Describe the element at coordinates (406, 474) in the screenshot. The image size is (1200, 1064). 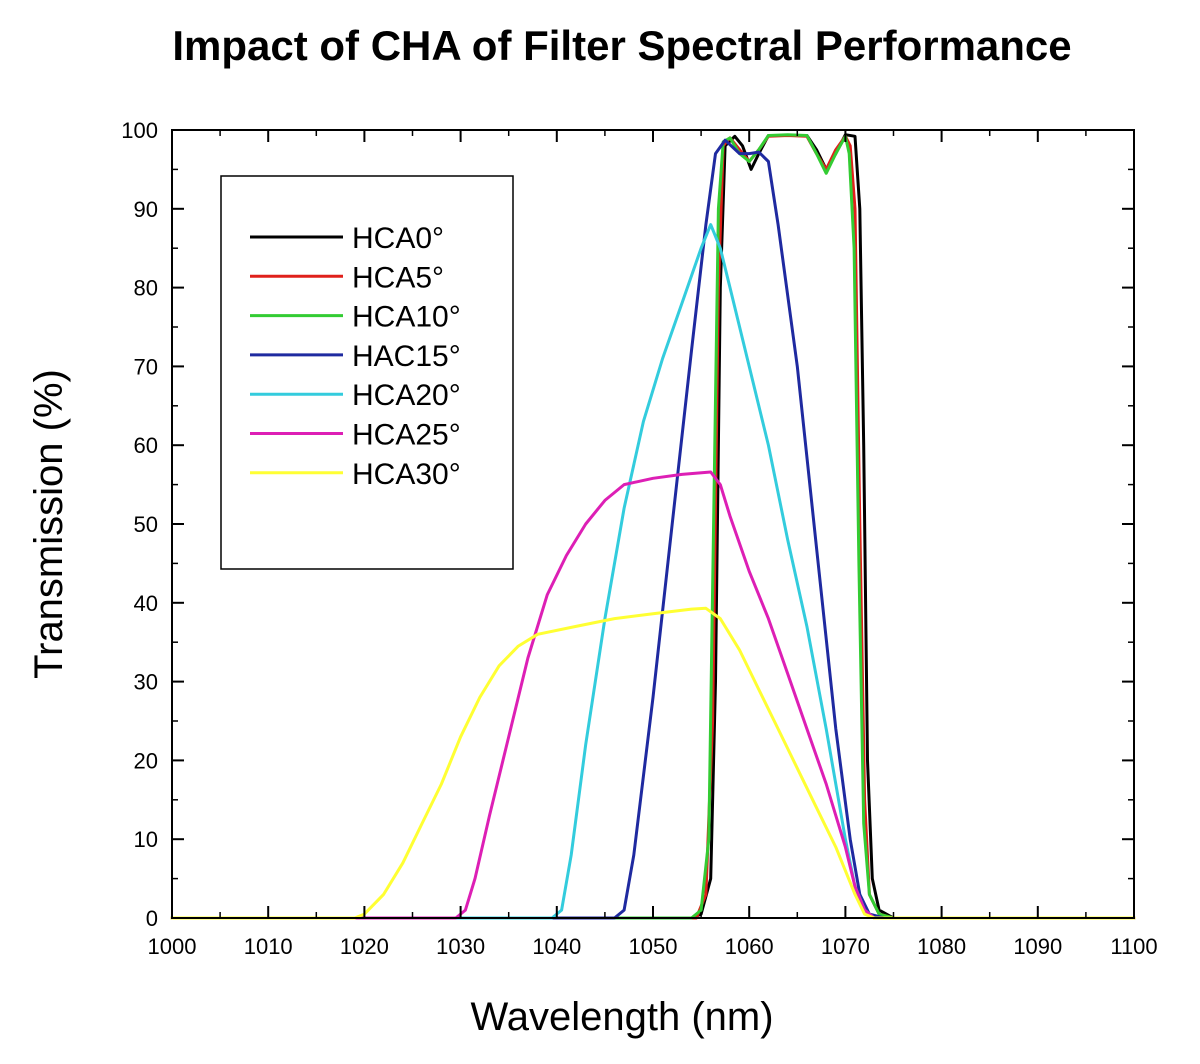
I see `legend-label-6: HCA30°` at that location.